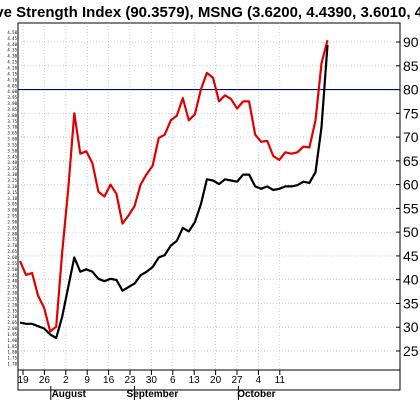  What do you see at coordinates (12, 316) in the screenshot?
I see `left-tick-label: 2.10` at bounding box center [12, 316].